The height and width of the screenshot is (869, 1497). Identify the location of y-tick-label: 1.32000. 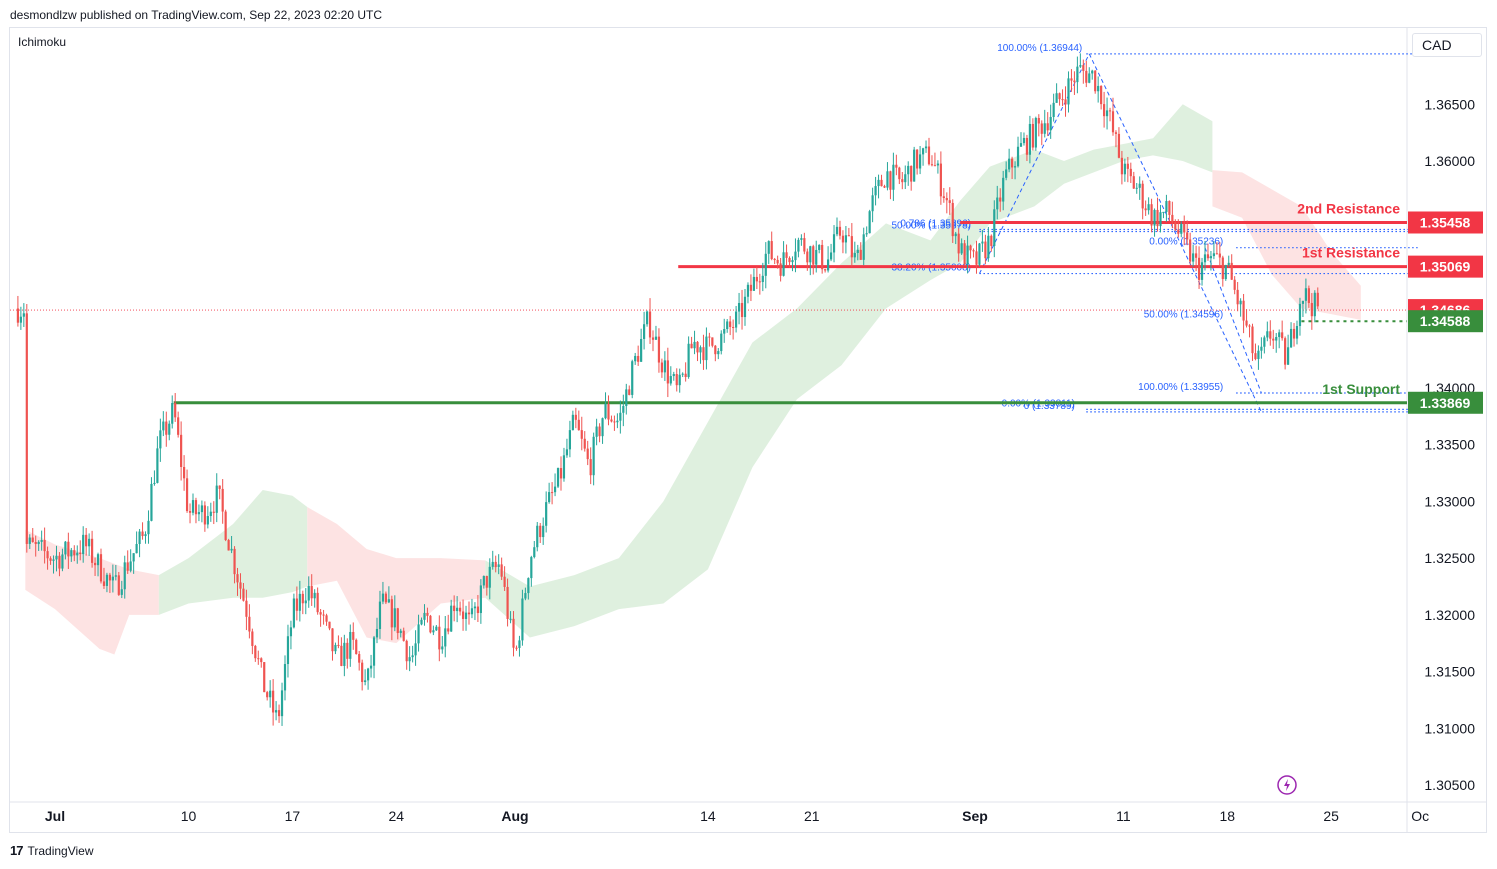
(1449, 615).